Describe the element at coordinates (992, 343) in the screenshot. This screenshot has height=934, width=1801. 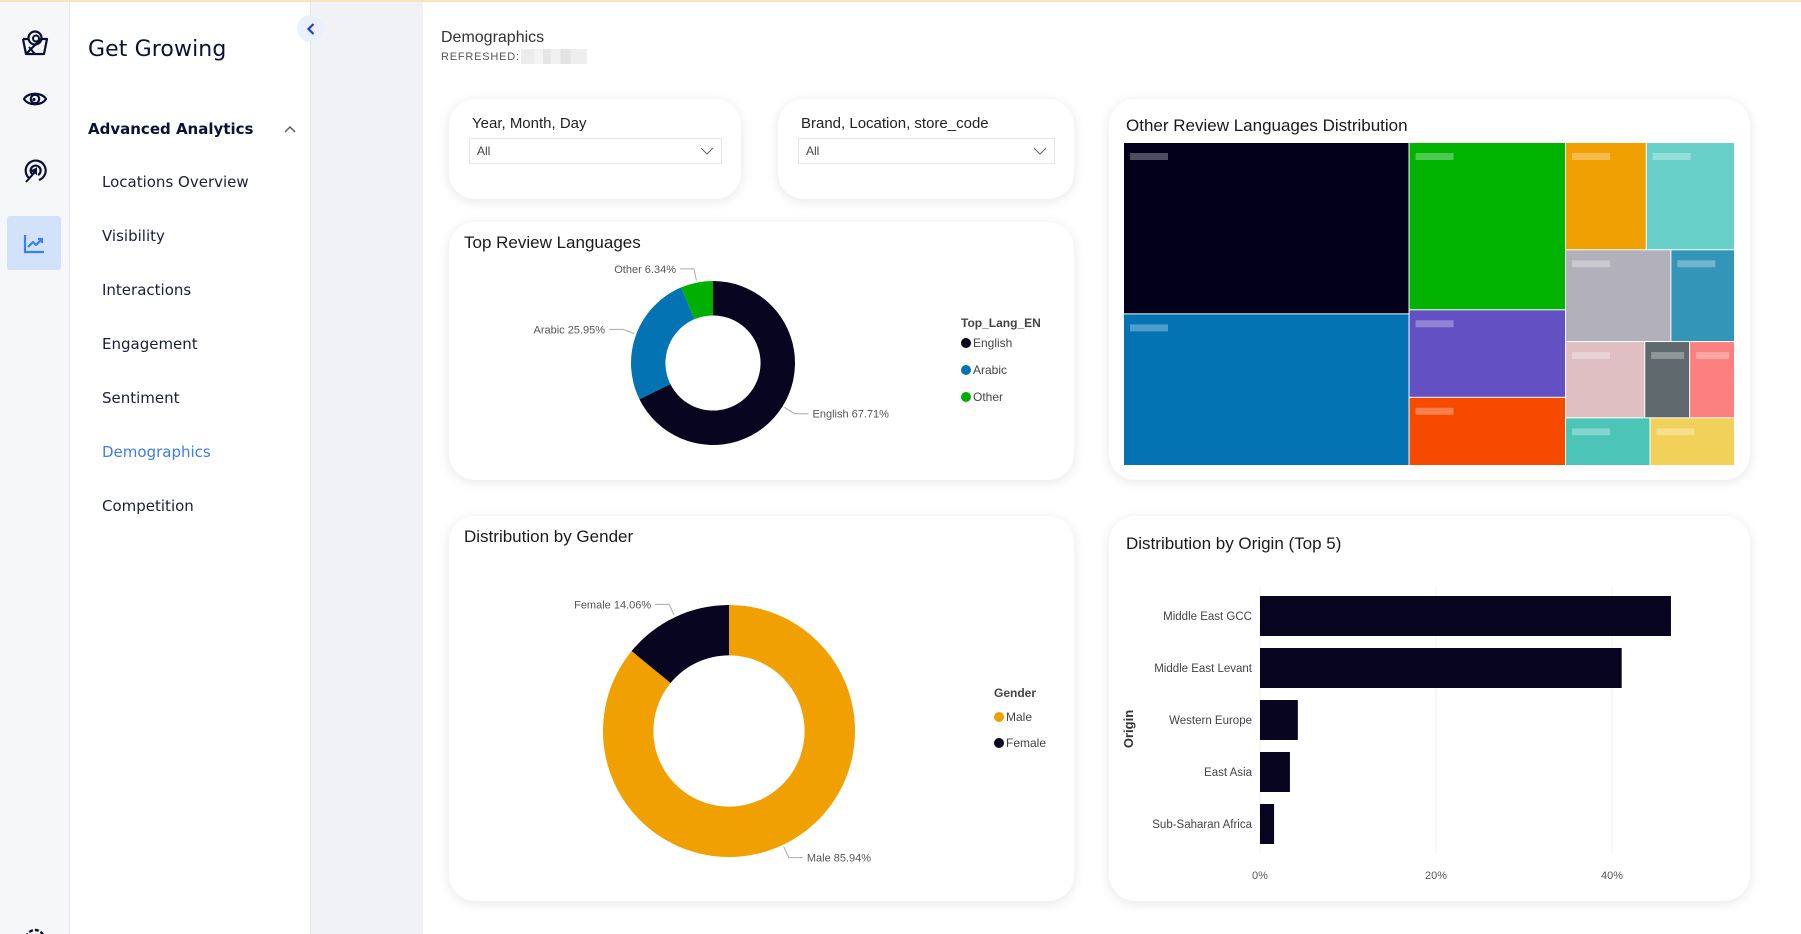
I see `legend-item-english: English` at that location.